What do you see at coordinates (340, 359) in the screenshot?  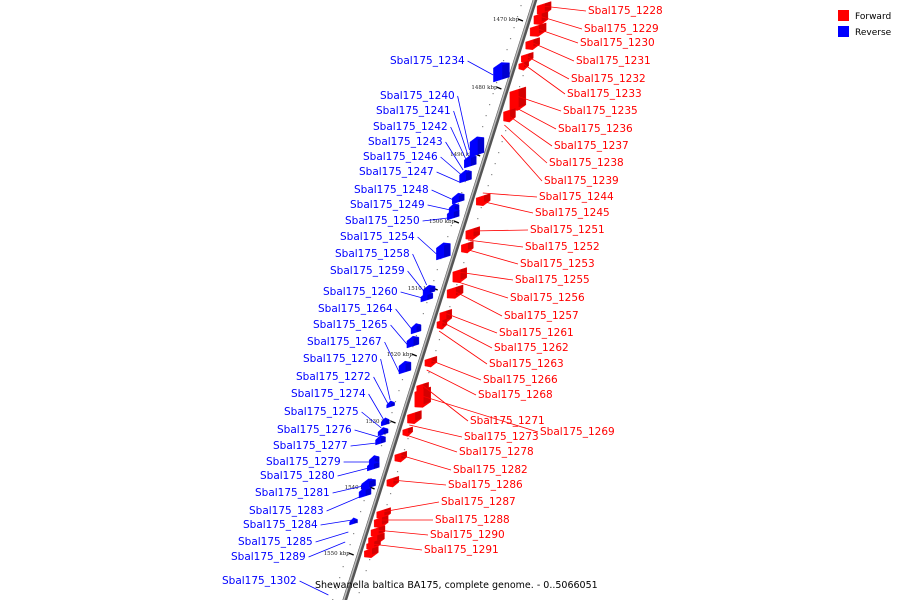 I see `reverse-gene-label: Sbal175_1270` at bounding box center [340, 359].